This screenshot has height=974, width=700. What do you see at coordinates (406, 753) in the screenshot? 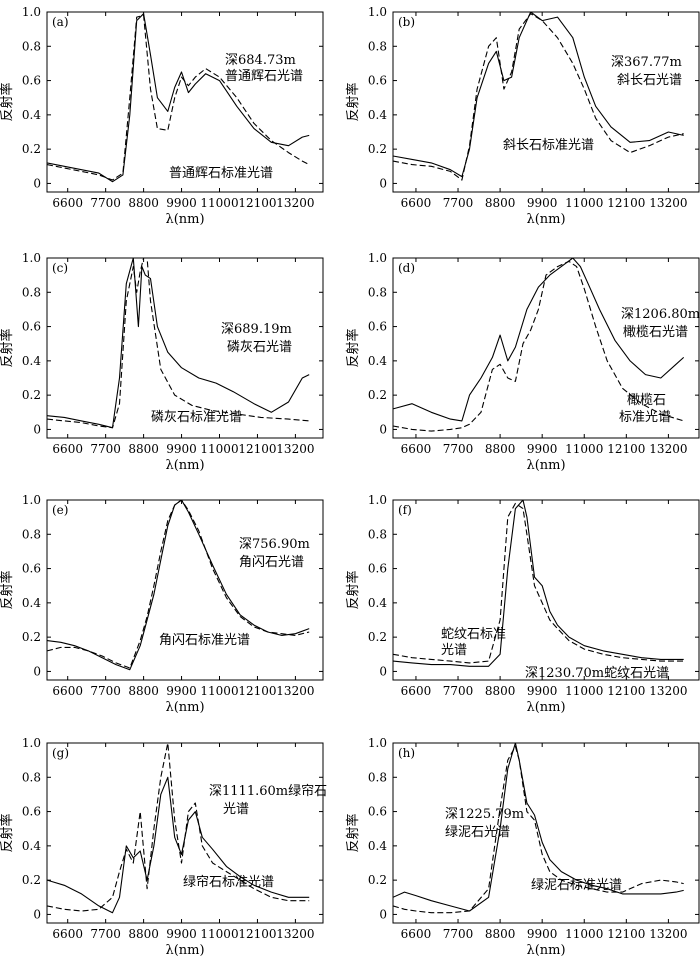
I see `panel-label: (h)` at bounding box center [406, 753].